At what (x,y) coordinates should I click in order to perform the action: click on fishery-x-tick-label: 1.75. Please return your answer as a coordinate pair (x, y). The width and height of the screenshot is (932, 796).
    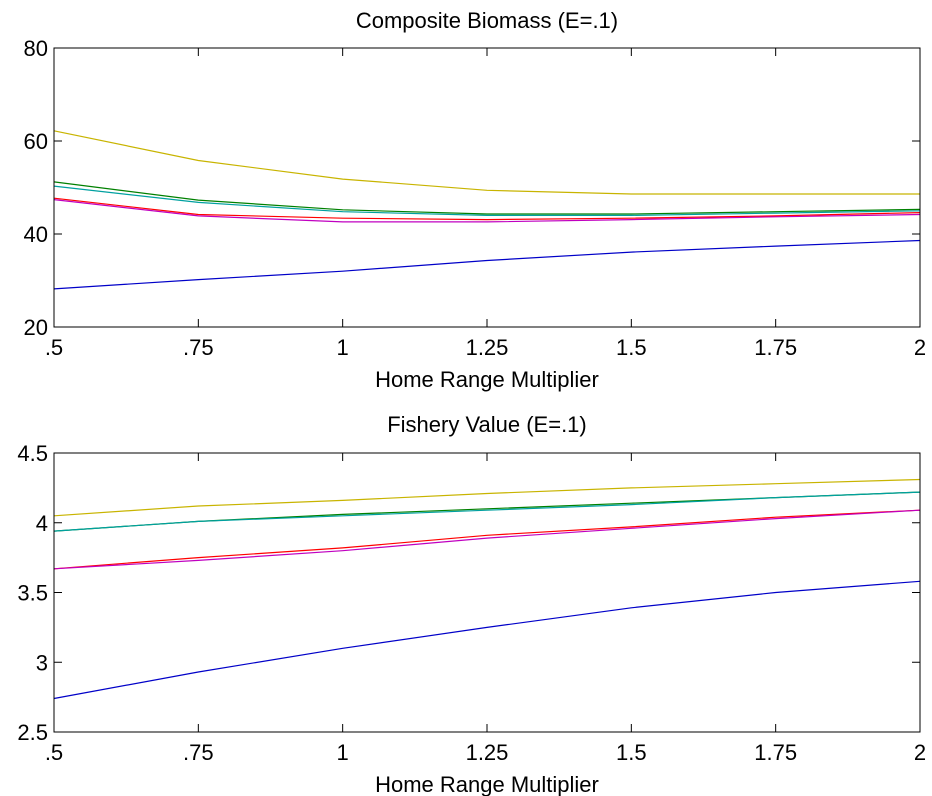
    Looking at the image, I should click on (775, 752).